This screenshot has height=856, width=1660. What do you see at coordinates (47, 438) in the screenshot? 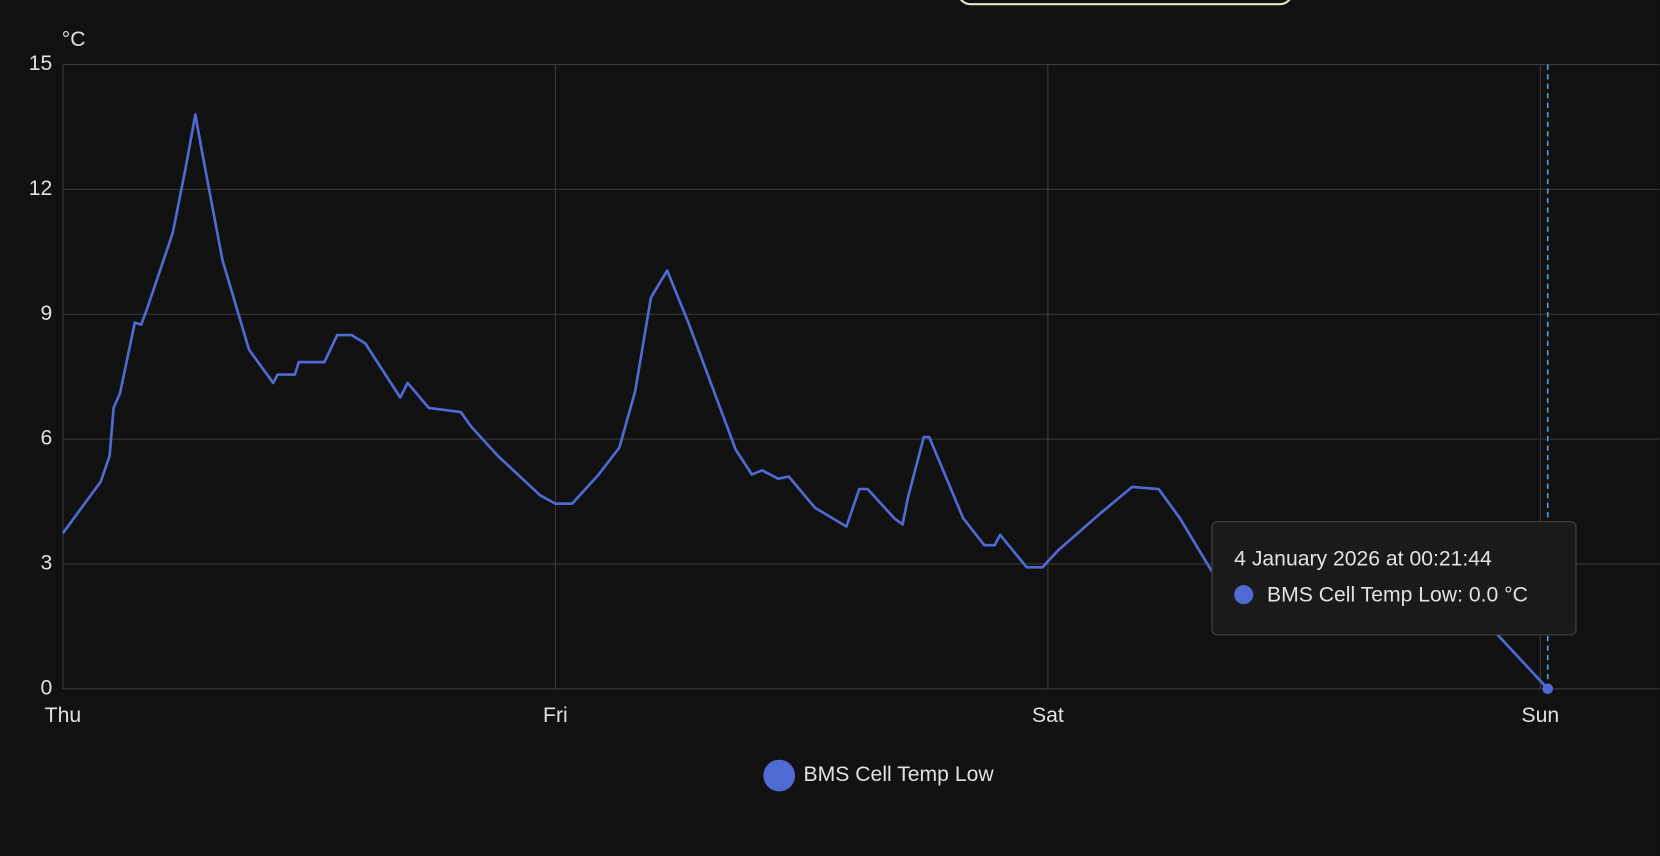
I see `y-tick-label: 6` at bounding box center [47, 438].